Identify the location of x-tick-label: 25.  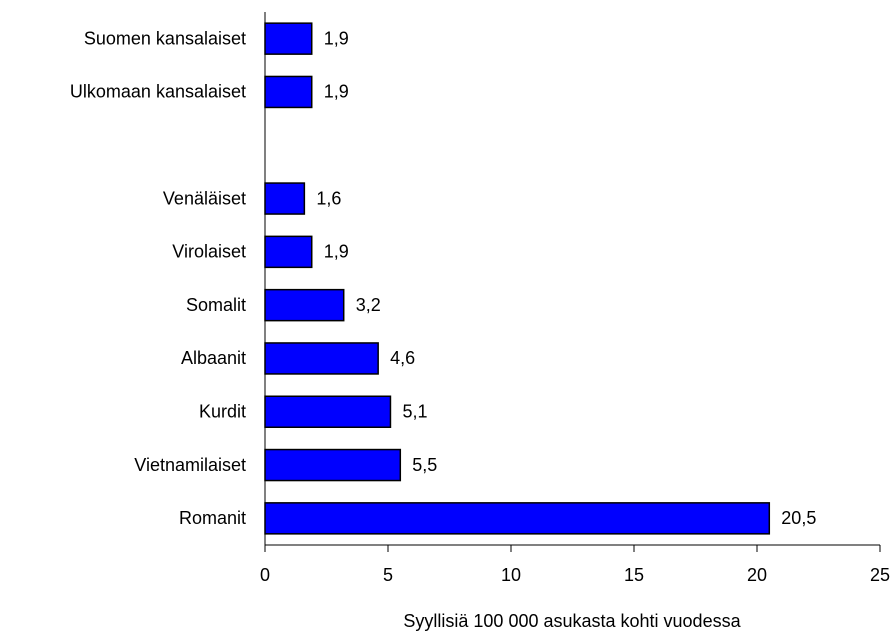
(880, 575).